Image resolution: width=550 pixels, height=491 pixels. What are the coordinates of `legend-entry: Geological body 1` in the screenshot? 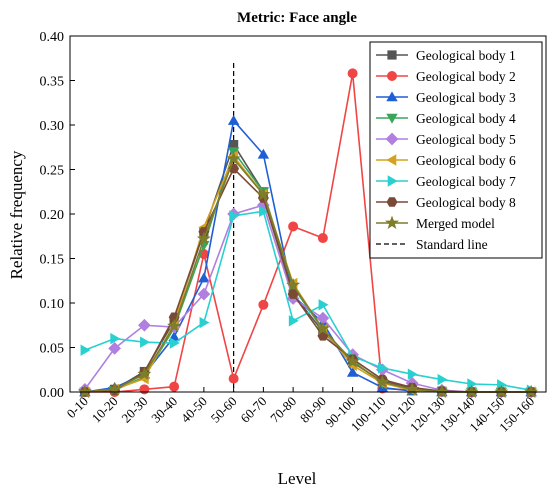 It's located at (446, 55).